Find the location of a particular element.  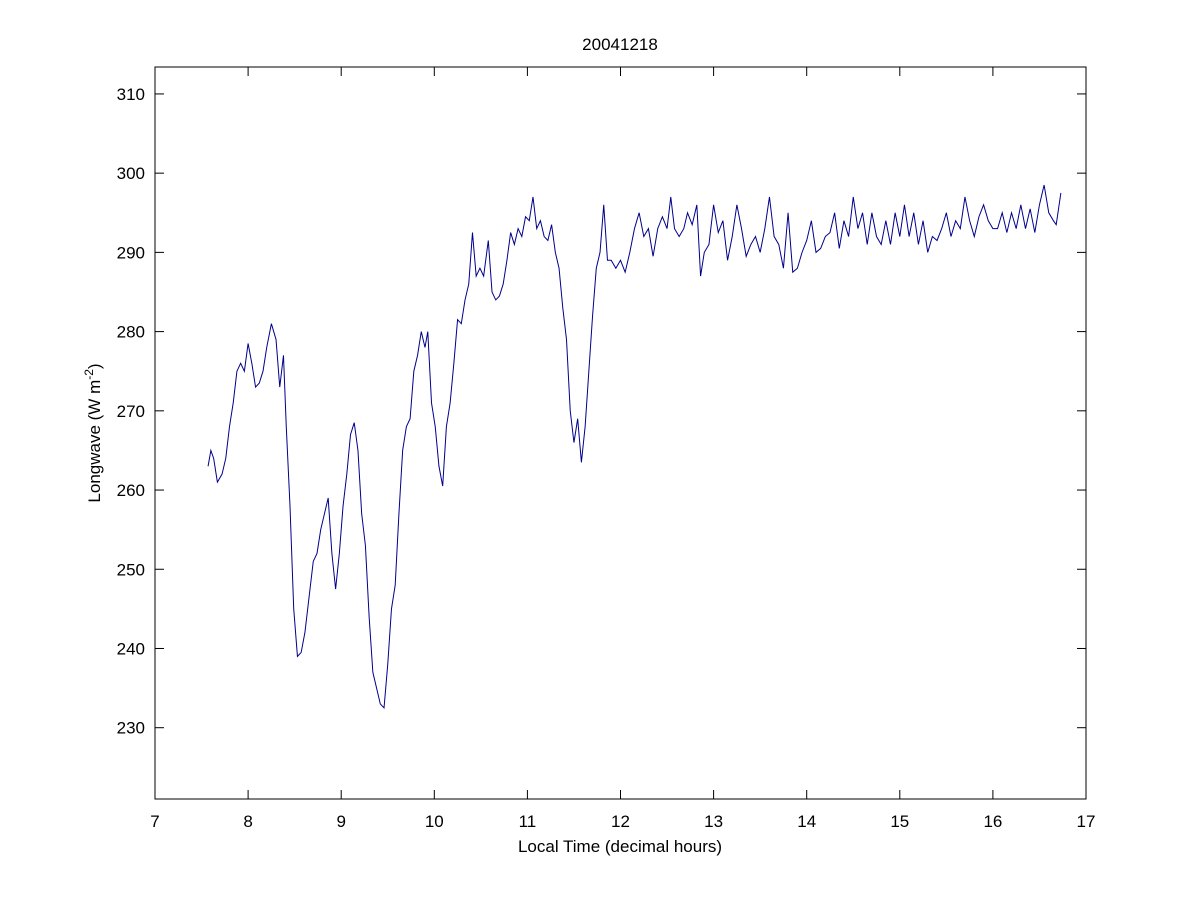

x-tick-label: 15 is located at coordinates (899, 821).